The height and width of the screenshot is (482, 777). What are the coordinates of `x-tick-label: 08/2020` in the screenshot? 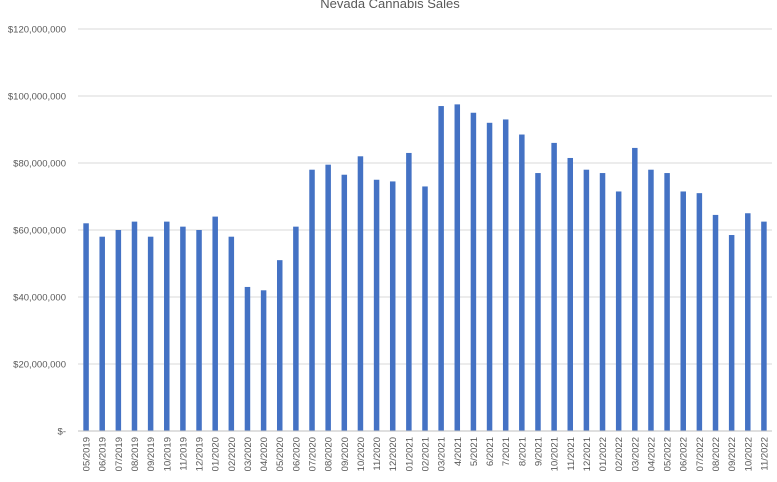 It's located at (329, 454).